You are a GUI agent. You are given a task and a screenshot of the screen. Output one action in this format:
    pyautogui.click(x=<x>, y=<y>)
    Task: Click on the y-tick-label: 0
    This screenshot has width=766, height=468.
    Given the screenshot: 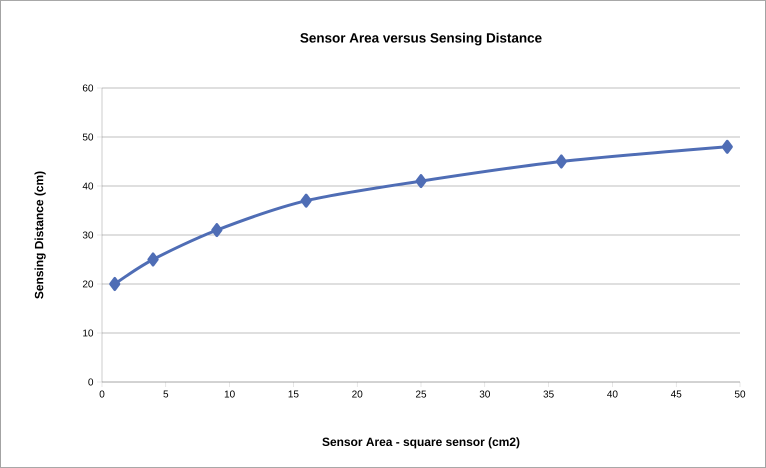 What is the action you would take?
    pyautogui.click(x=91, y=382)
    